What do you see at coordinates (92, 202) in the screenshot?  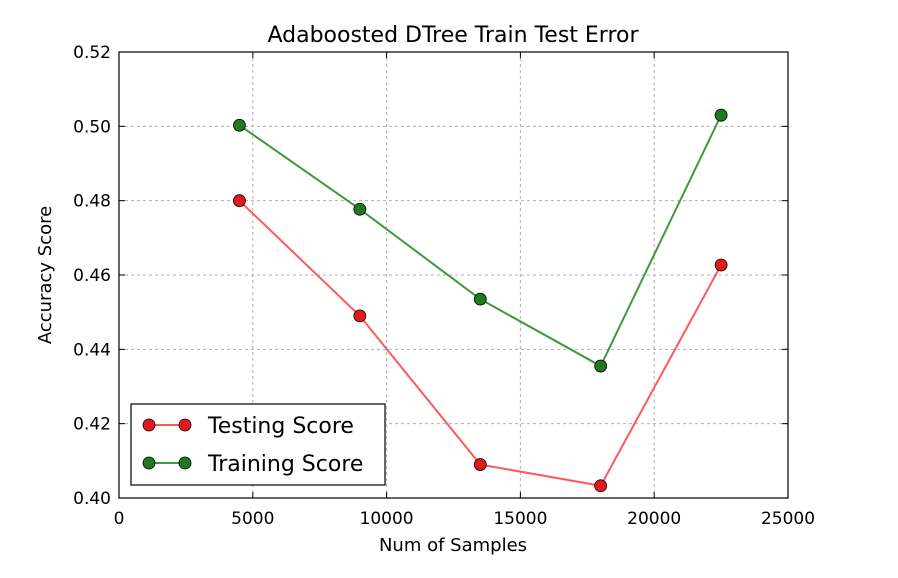 I see `y-tick-label: 0.48` at bounding box center [92, 202].